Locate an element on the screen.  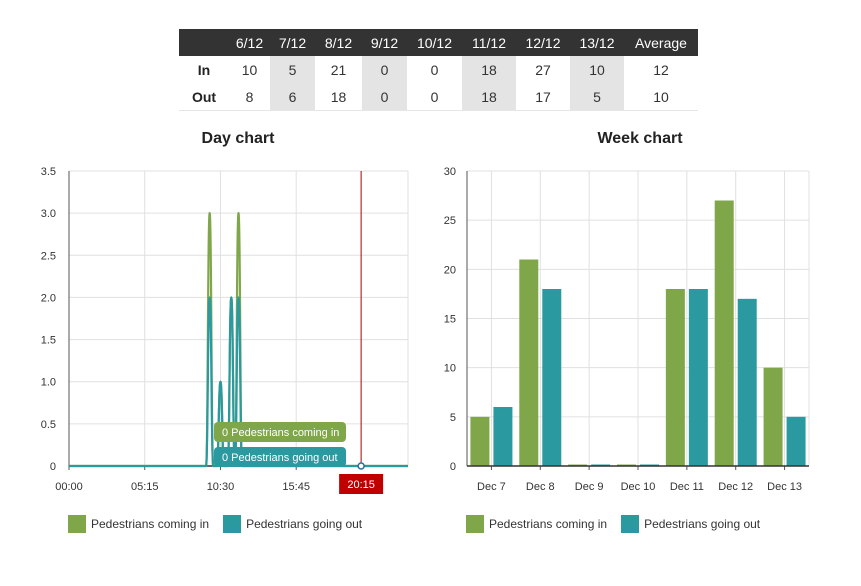
day-tooltip-in-text: 0 Pedestrians coming in is located at coordinates (280, 433).